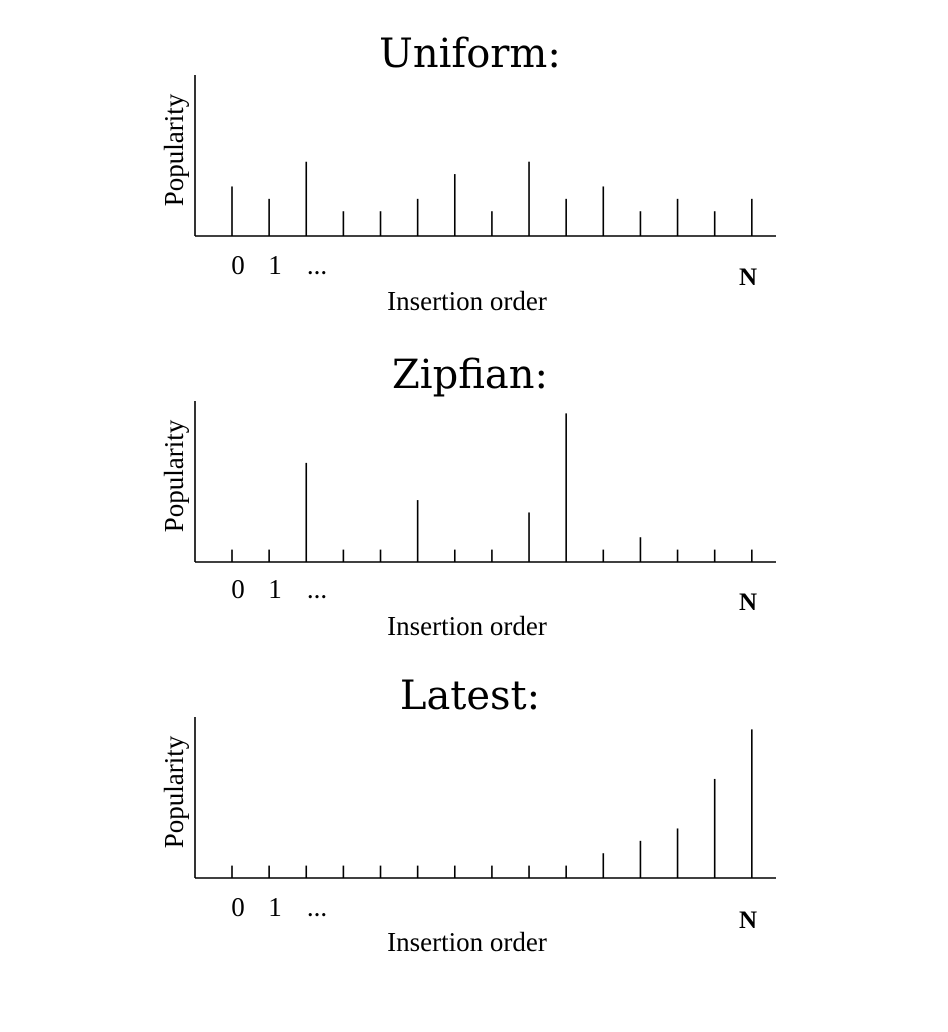 This screenshot has width=948, height=1032. Describe the element at coordinates (470, 696) in the screenshot. I see `chart-title: Latest:` at that location.